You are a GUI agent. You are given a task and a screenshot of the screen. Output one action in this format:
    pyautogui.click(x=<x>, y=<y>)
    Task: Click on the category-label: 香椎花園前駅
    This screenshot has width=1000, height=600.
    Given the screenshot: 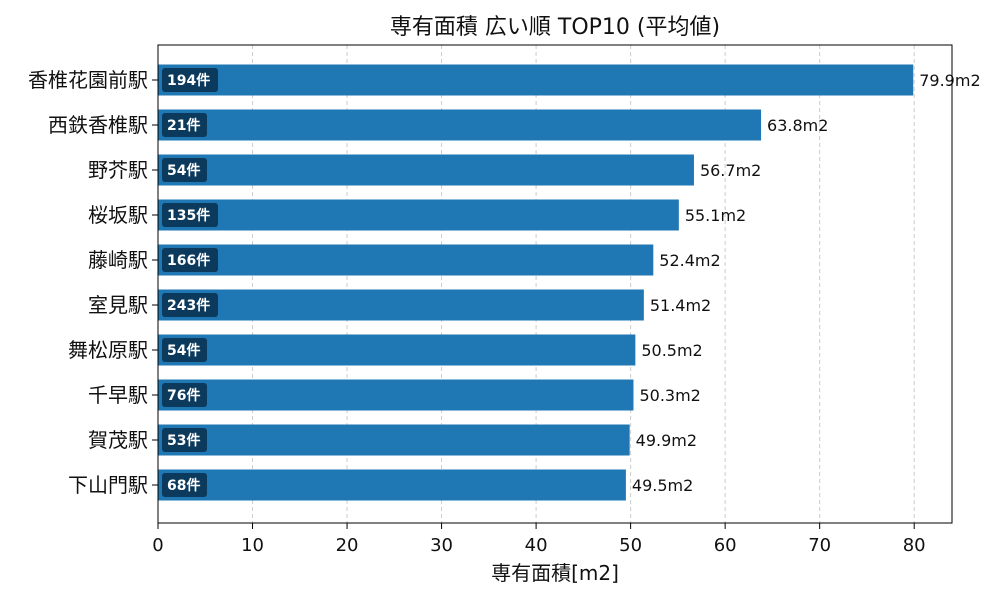 What is the action you would take?
    pyautogui.click(x=88, y=80)
    